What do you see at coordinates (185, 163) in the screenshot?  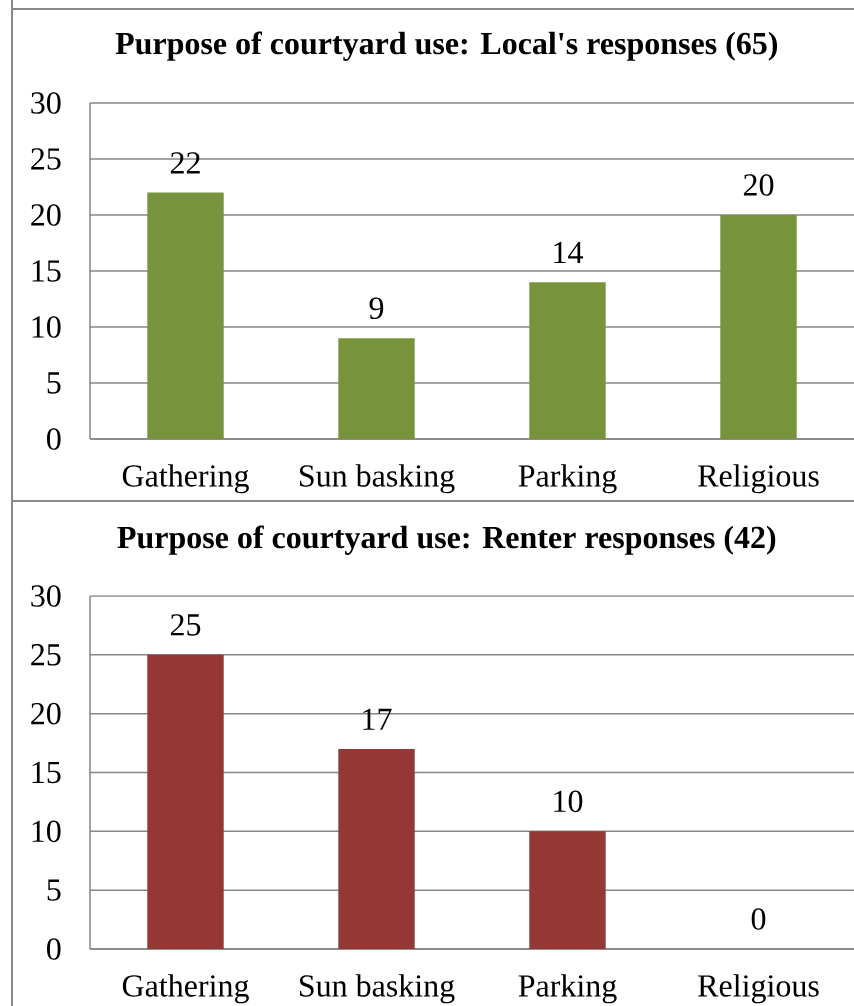 I see `data-label: 22` at bounding box center [185, 163].